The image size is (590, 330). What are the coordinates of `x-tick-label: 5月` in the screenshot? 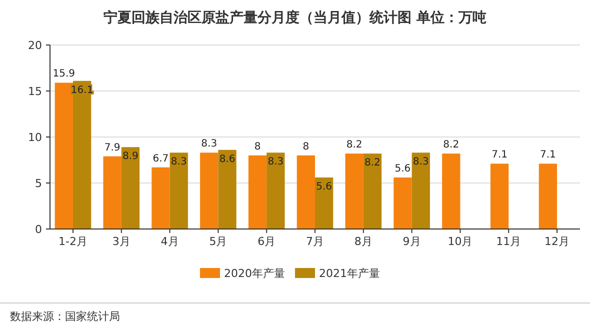 It's located at (218, 241).